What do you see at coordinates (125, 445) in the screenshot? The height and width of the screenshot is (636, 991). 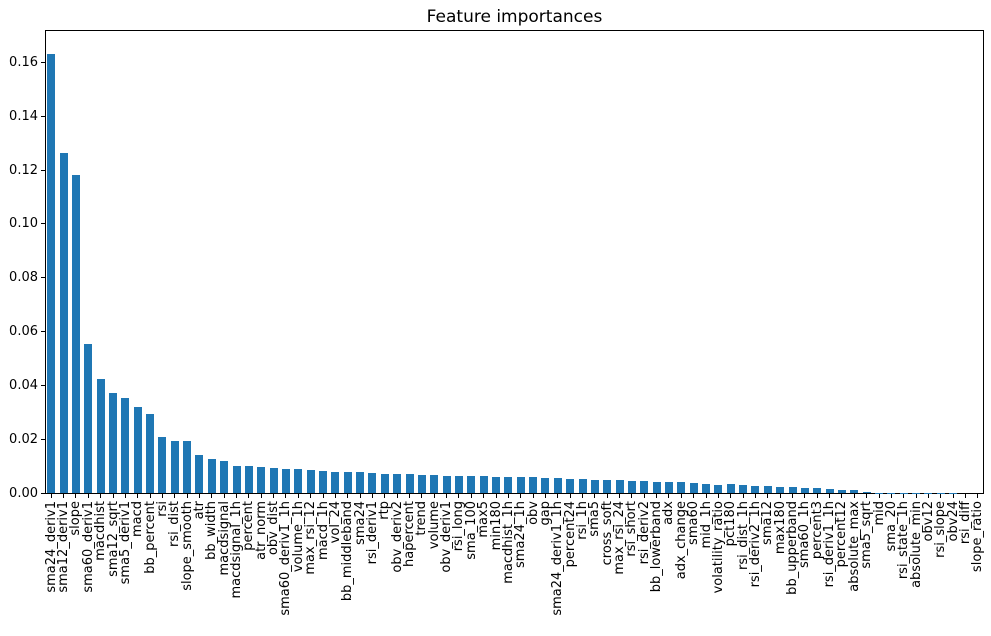 I see `bar-sma5_deriv1` at bounding box center [125, 445].